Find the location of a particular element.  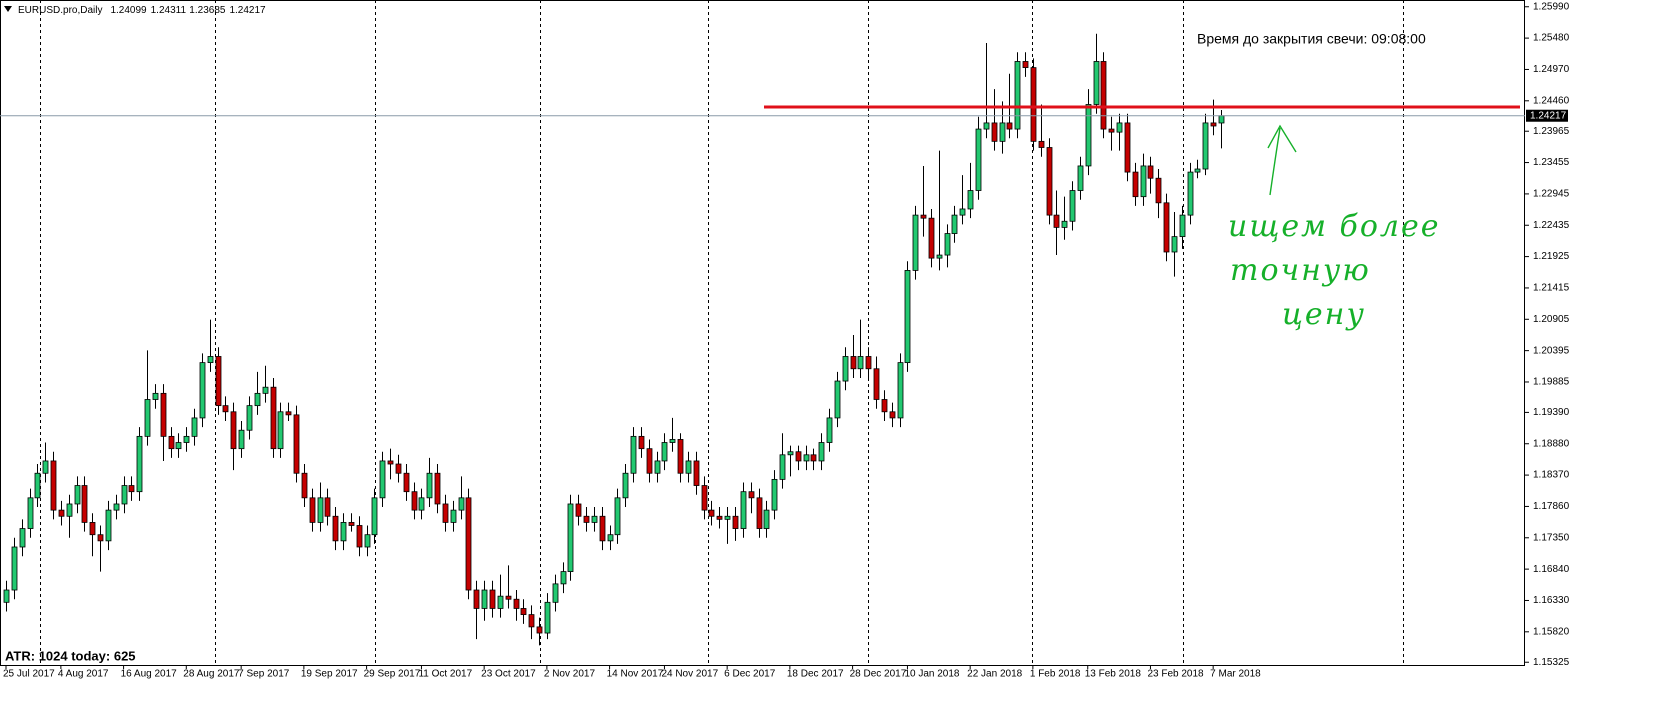

y-tick-label: 1.16840 is located at coordinates (1551, 569).